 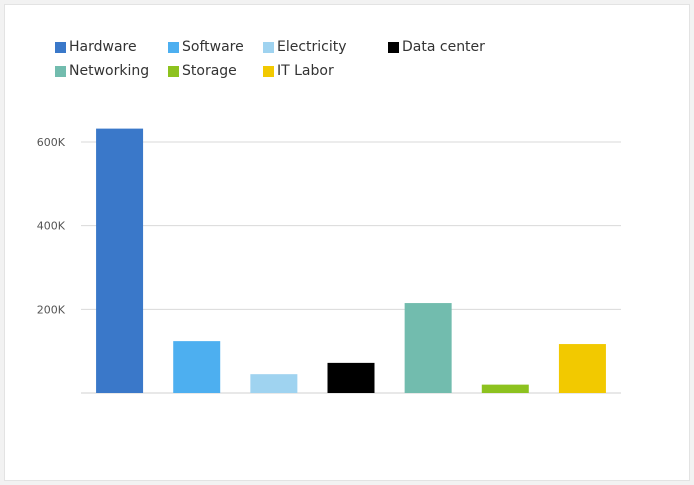 I want to click on bar-networking, so click(x=428, y=348).